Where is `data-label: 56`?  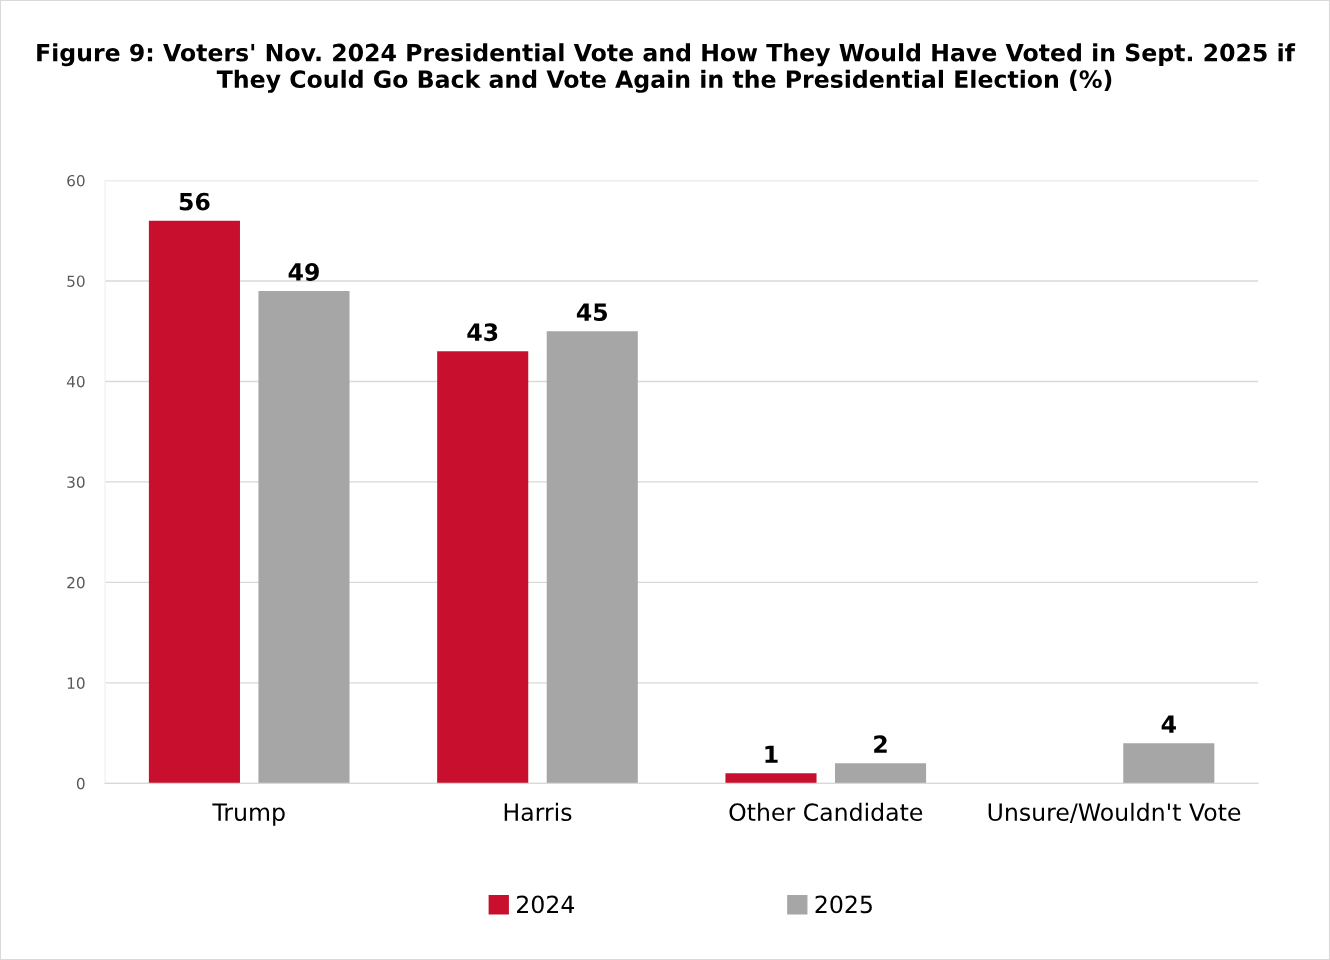
data-label: 56 is located at coordinates (194, 201).